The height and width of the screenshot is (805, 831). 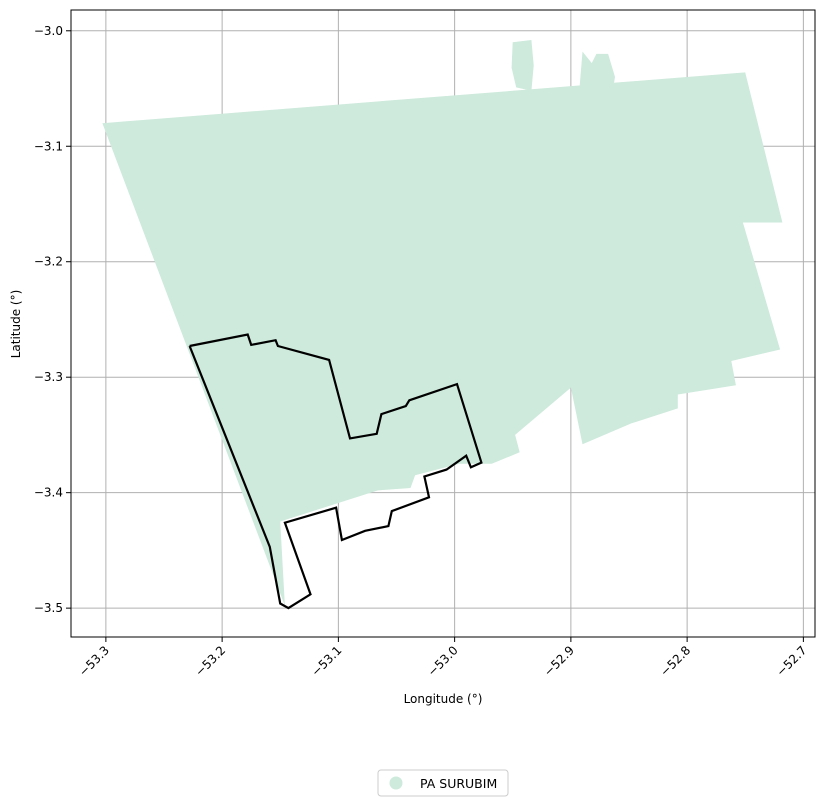 I want to click on x-tick-label: −53.2, so click(x=210, y=661).